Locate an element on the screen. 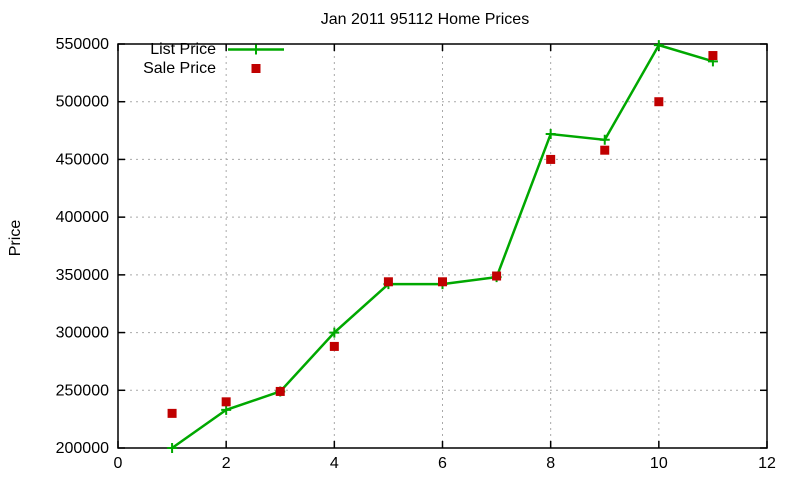  chart-title: Jan 2011 95112 Home Prices is located at coordinates (425, 19).